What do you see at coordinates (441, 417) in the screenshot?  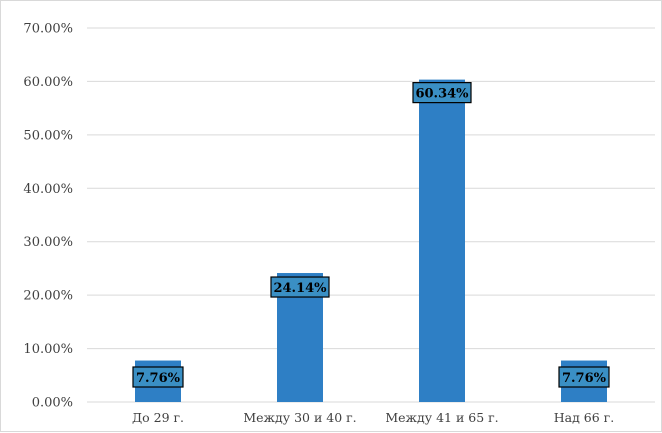 I see `x-category-label: Между 41 и 65 г.` at bounding box center [441, 417].